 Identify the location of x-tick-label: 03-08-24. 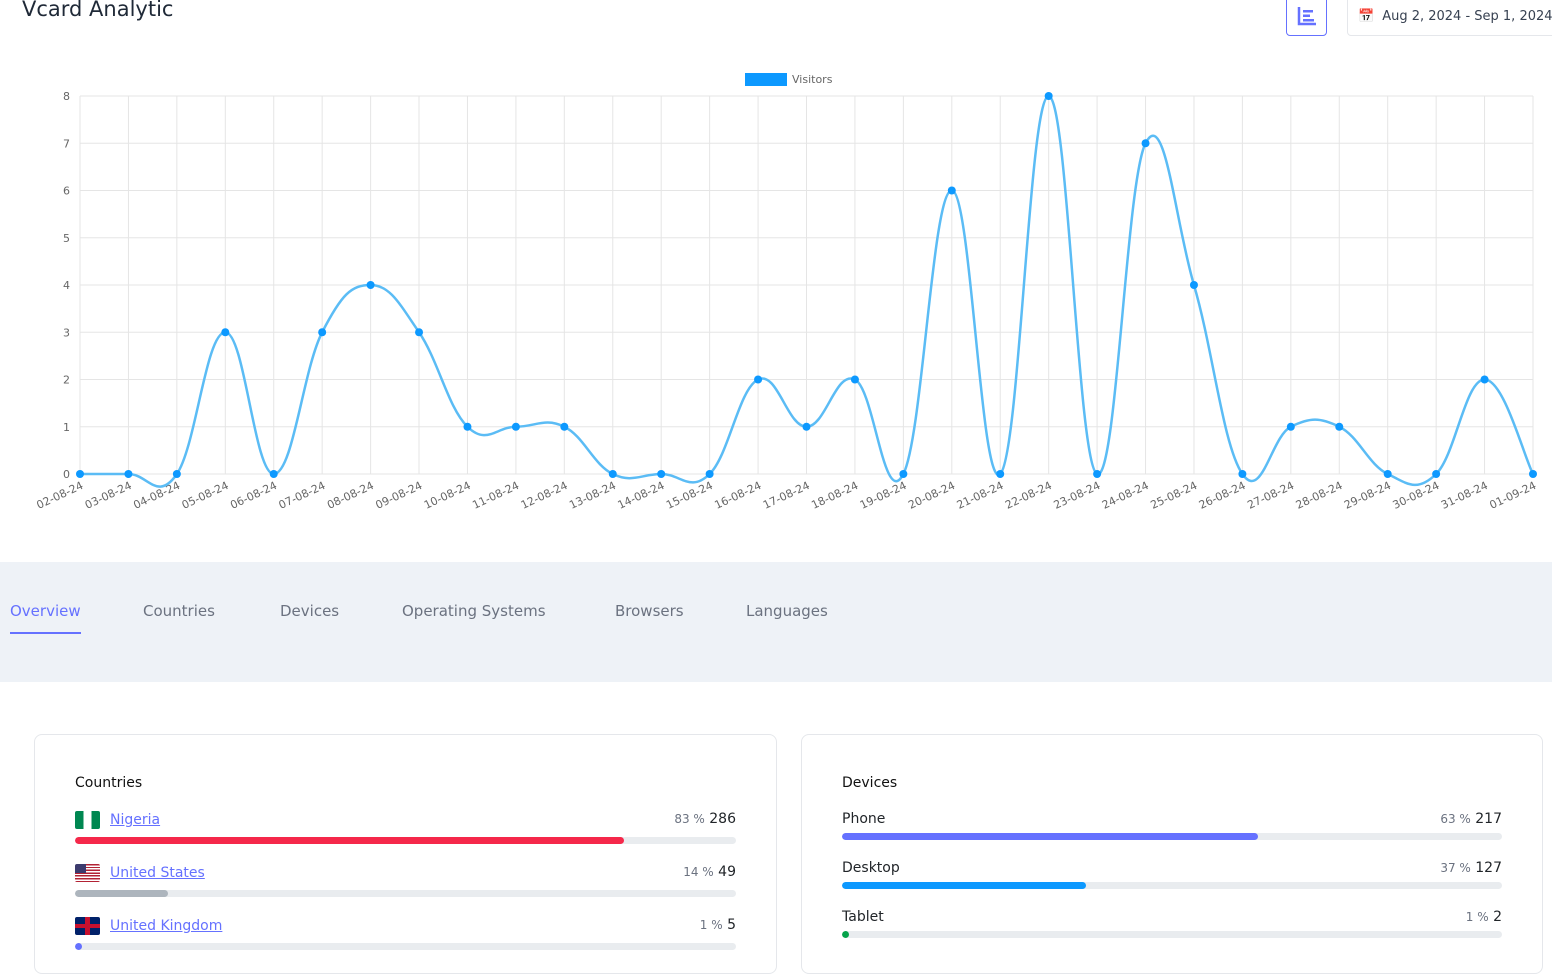
(108, 495).